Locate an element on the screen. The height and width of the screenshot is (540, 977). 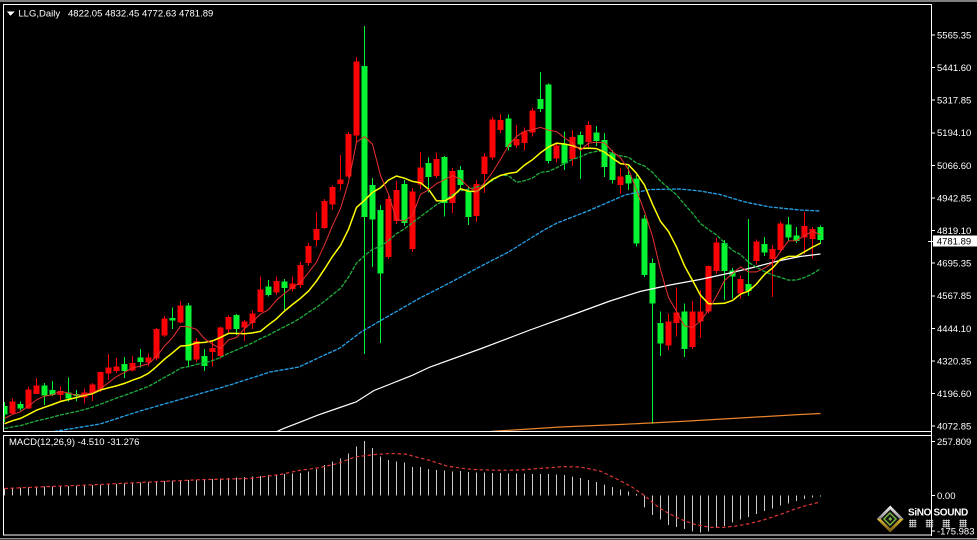
svg-text: 5317.85 is located at coordinates (954, 101).